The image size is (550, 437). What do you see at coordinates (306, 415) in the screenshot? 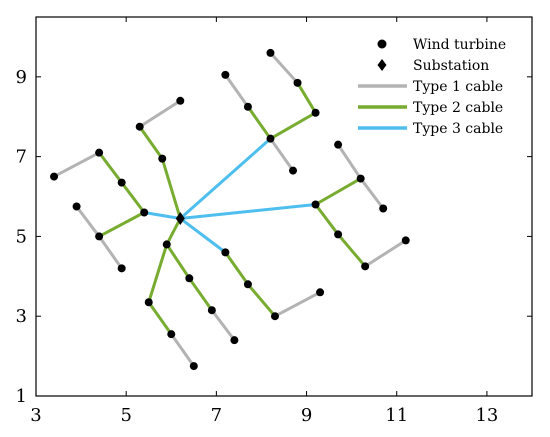
I see `x-tick-label: 9` at bounding box center [306, 415].